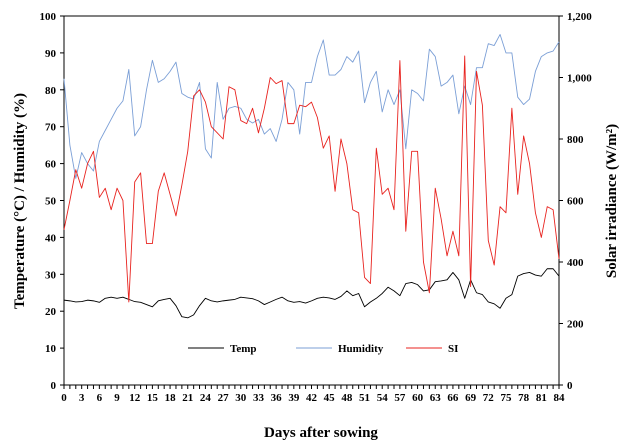  I want to click on y-tick-label-left: 20, so click(51, 312).